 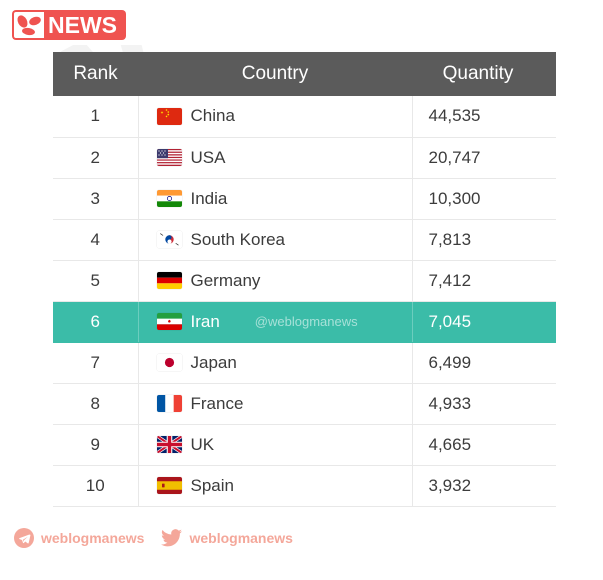 What do you see at coordinates (24, 538) in the screenshot?
I see `telegram-icon` at bounding box center [24, 538].